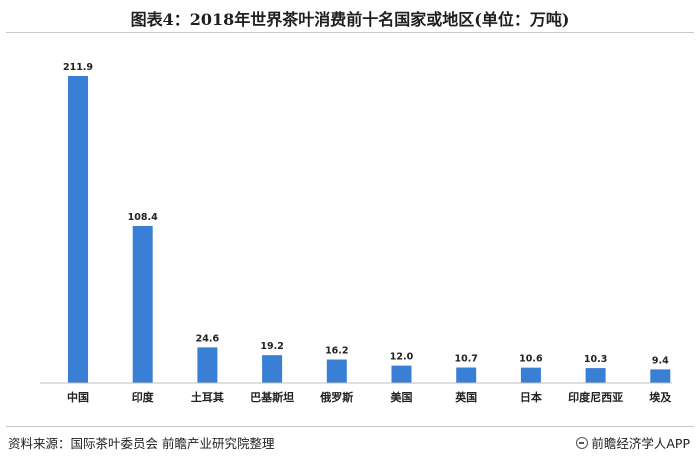 The height and width of the screenshot is (463, 700). I want to click on category-label-8: 印度尼西亚, so click(595, 397).